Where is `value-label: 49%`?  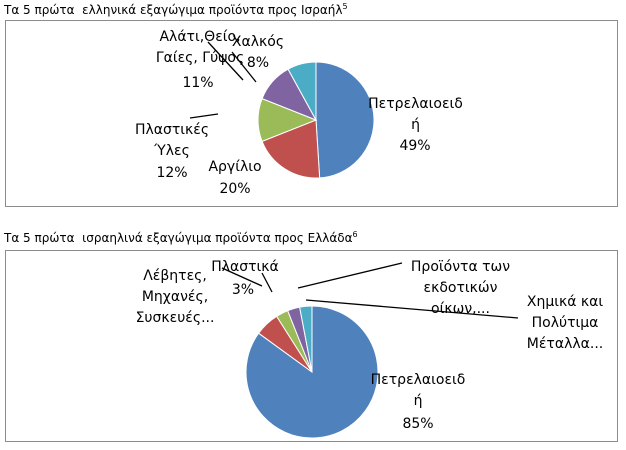 value-label: 49% is located at coordinates (415, 146).